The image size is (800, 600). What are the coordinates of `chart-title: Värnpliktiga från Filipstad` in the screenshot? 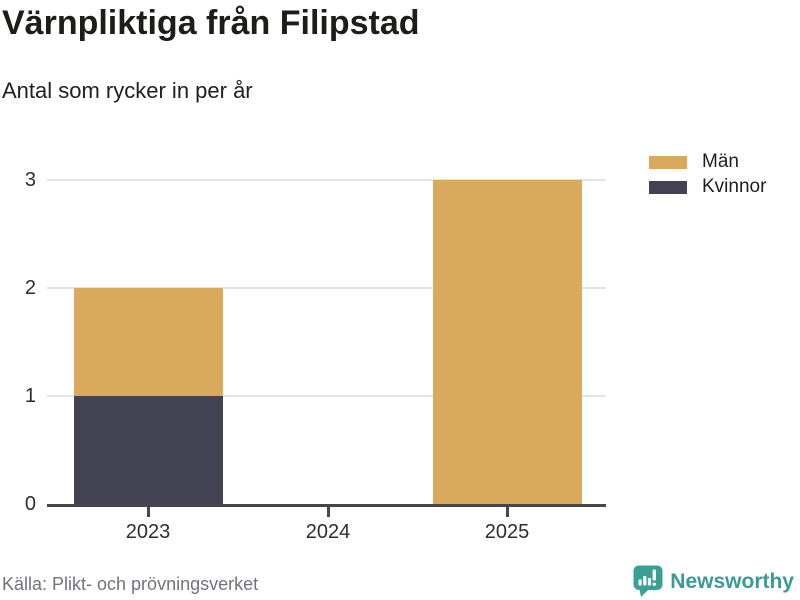 It's located at (211, 23).